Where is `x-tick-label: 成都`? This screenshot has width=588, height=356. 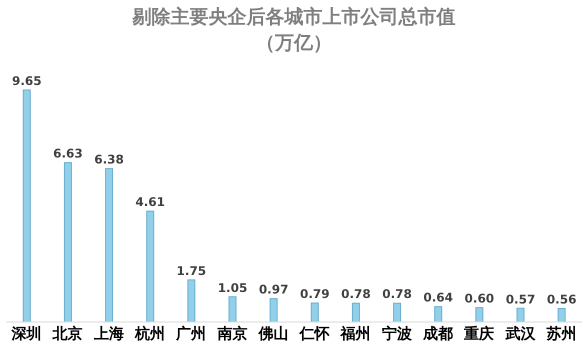
x-tick-label: 成都 is located at coordinates (437, 333).